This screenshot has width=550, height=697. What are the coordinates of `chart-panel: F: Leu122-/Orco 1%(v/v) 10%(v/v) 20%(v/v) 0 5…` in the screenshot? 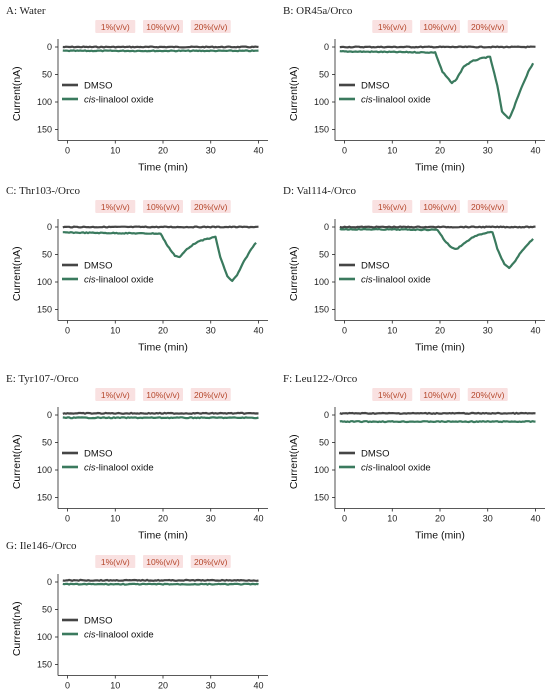 It's located at (414, 457).